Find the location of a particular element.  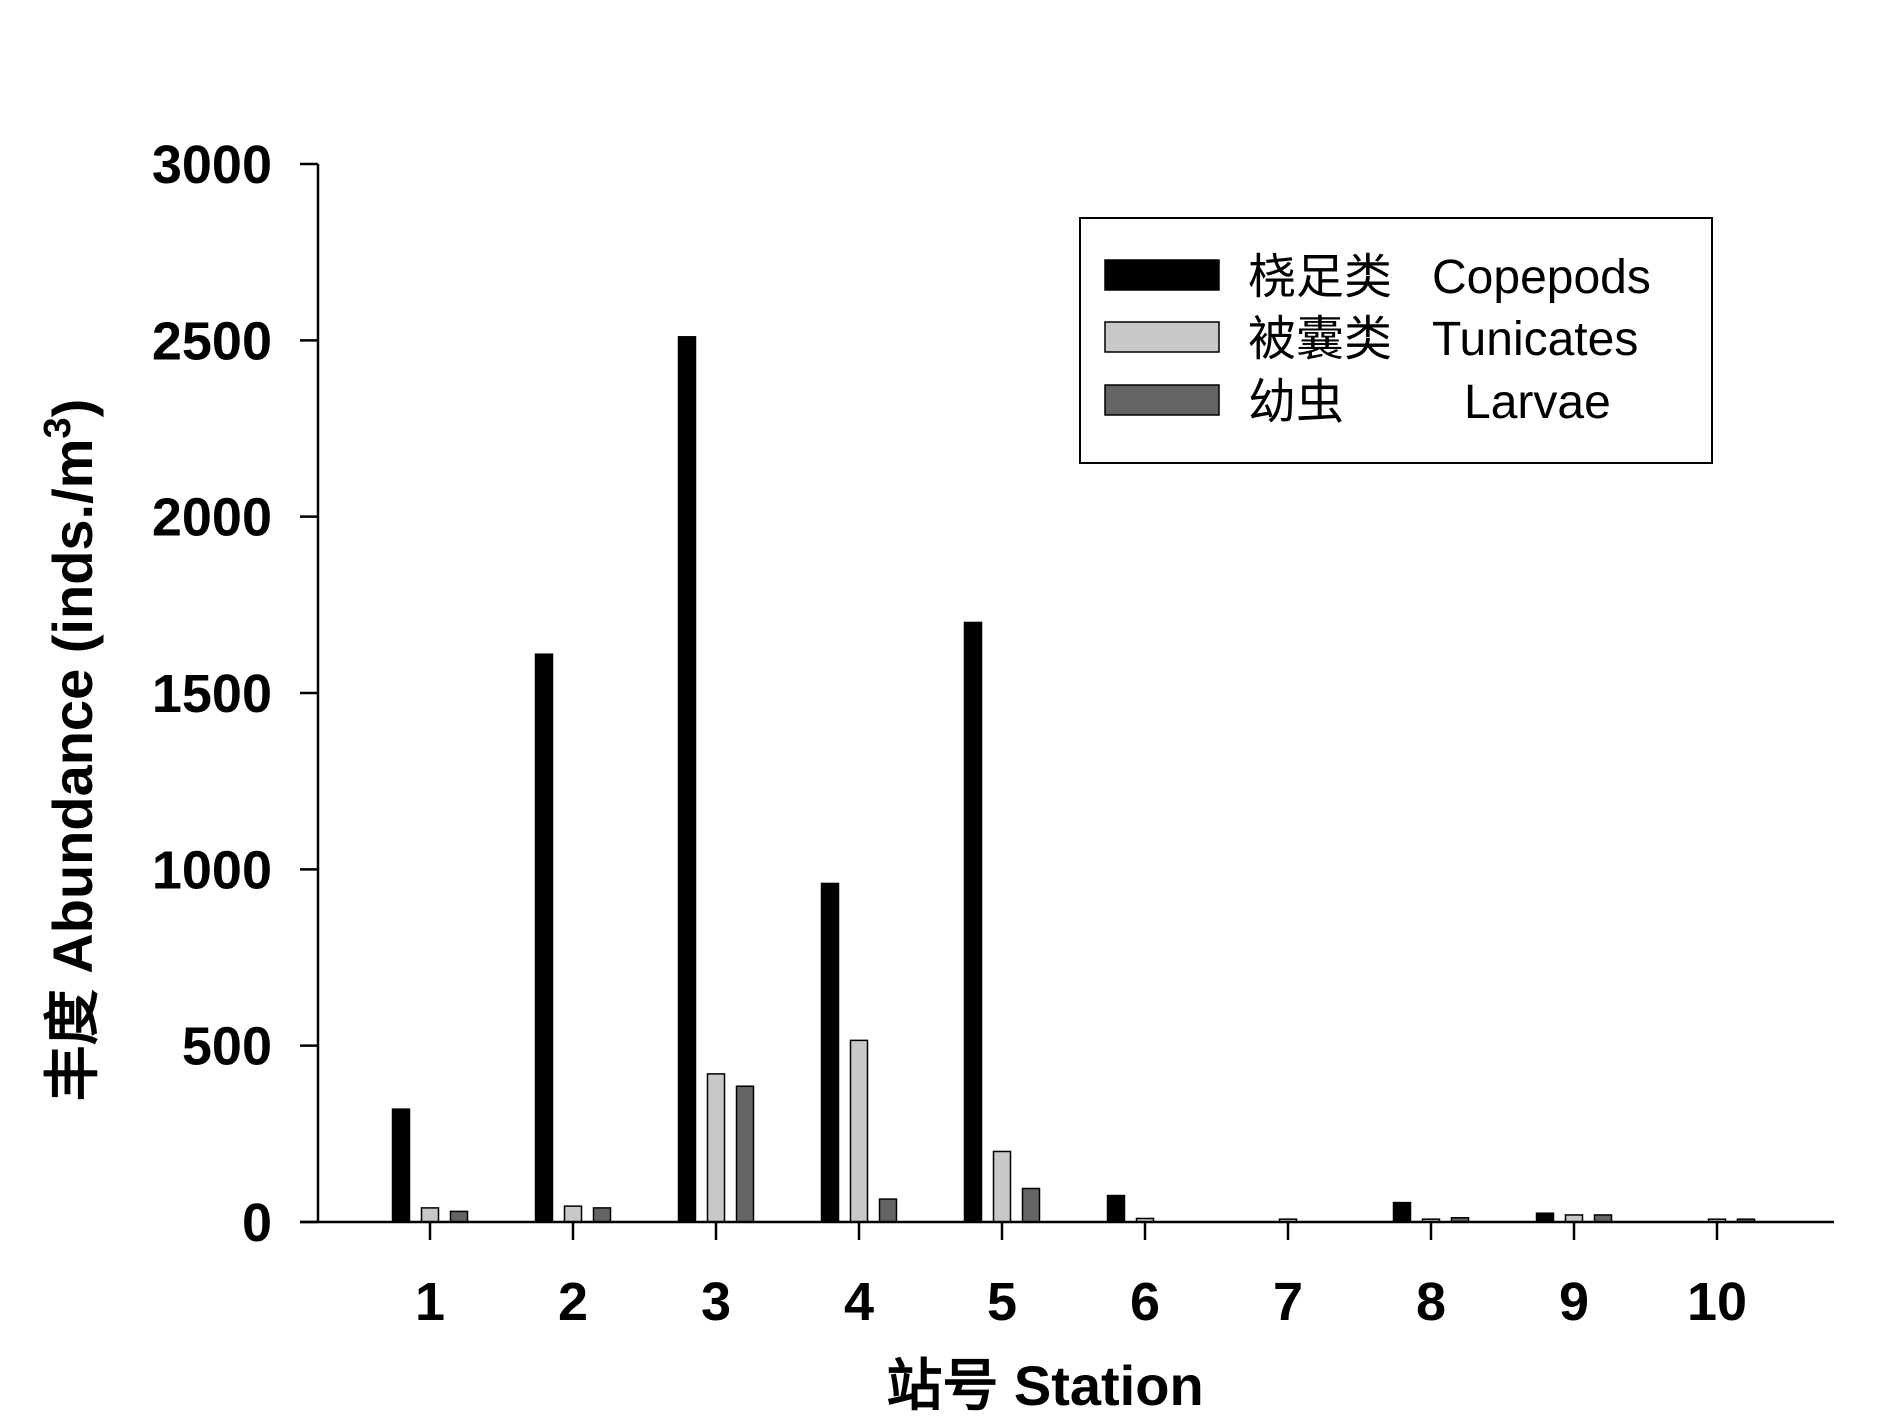

y-tick-label: 0 is located at coordinates (257, 1223).